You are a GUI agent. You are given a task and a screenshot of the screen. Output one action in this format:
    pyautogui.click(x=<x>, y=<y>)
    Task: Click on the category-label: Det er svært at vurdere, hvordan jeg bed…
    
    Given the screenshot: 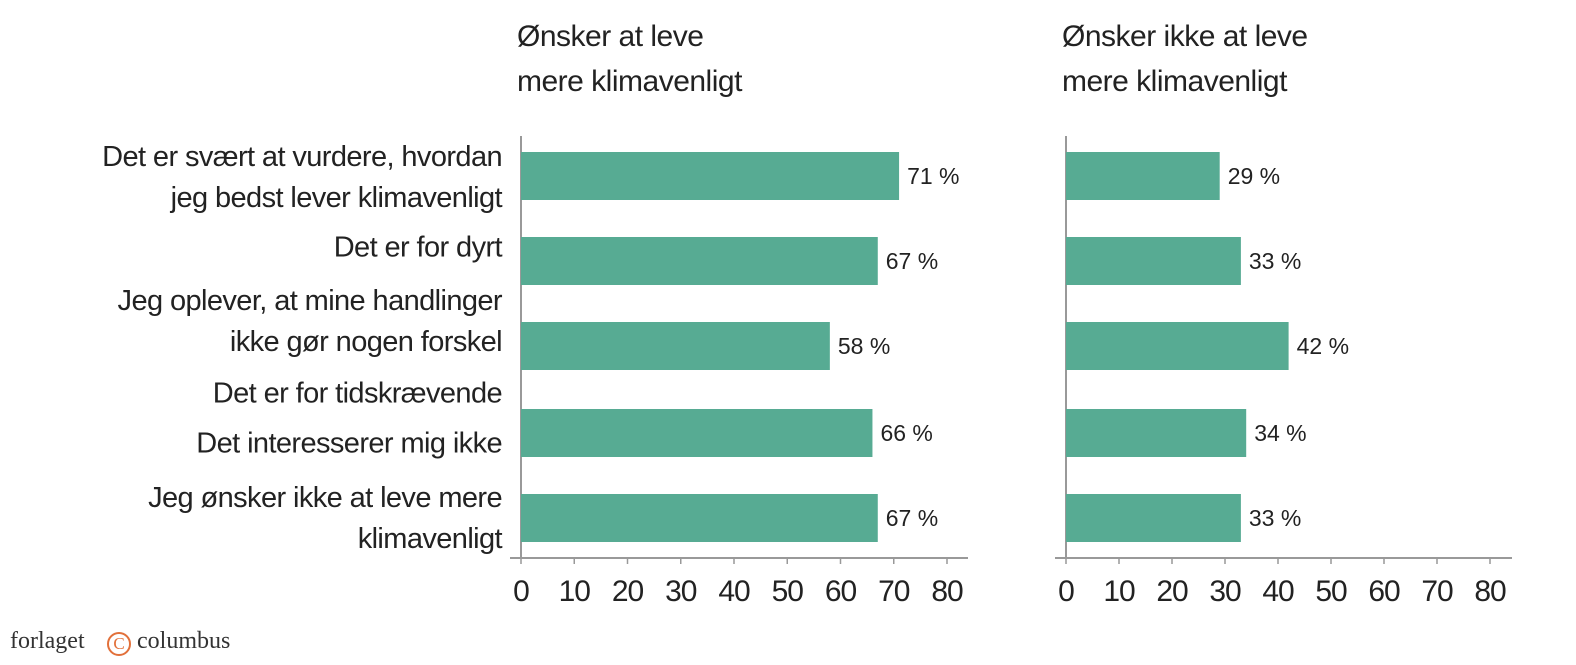 What is the action you would take?
    pyautogui.click(x=302, y=177)
    